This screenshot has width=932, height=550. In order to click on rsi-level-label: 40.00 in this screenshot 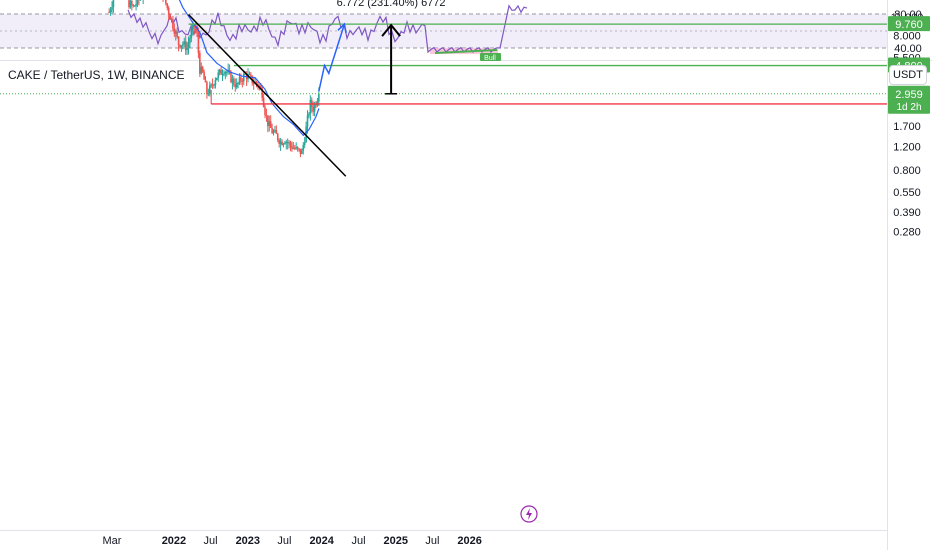, I will do `click(908, 49)`.